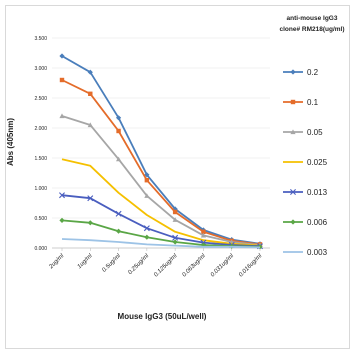 The image size is (357, 356). I want to click on legend-label: 0.025, so click(317, 162).